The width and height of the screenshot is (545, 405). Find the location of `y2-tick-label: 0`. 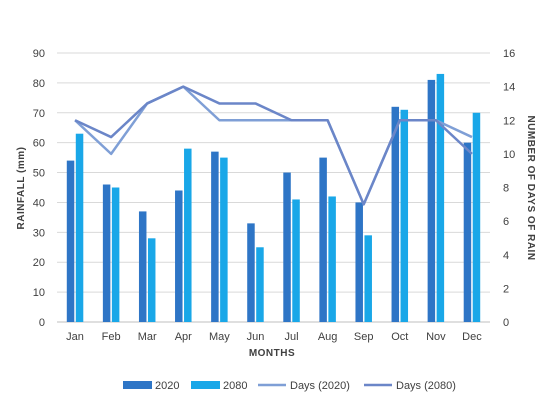

y2-tick-label: 0 is located at coordinates (506, 323).